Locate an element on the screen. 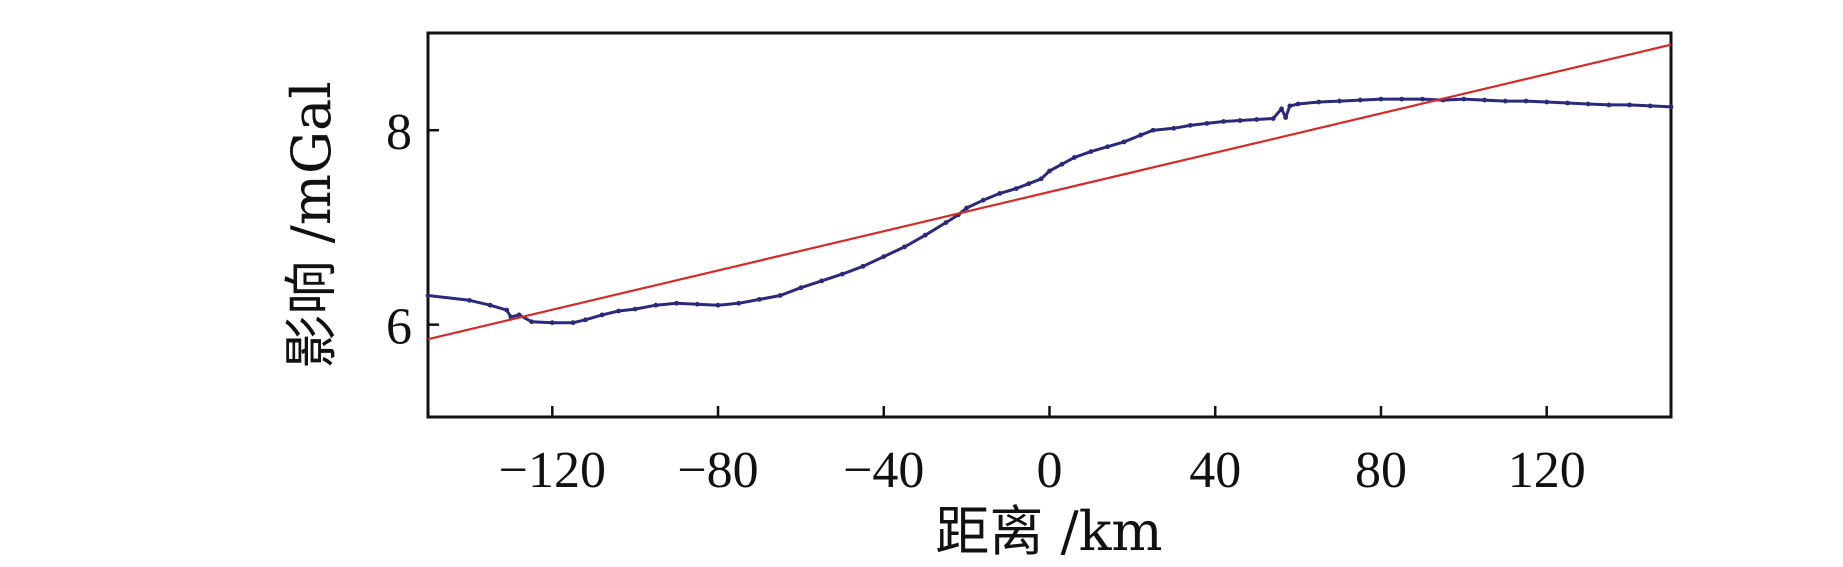  x-tick-label: −120 is located at coordinates (552, 470).